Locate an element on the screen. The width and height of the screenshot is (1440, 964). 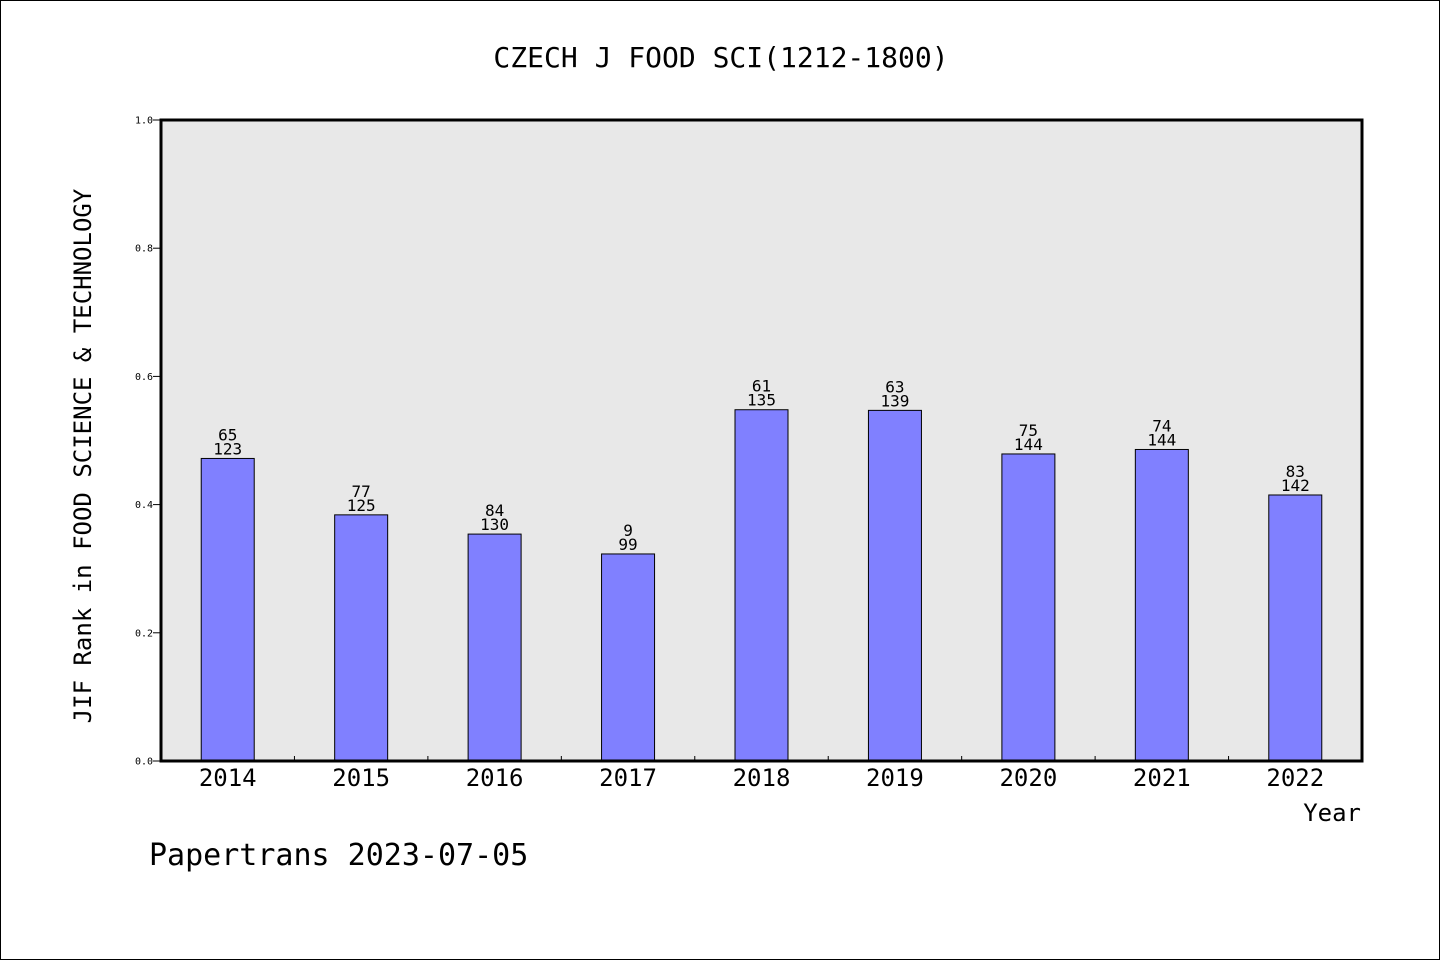
bar-total-label: 130 is located at coordinates (494, 524).